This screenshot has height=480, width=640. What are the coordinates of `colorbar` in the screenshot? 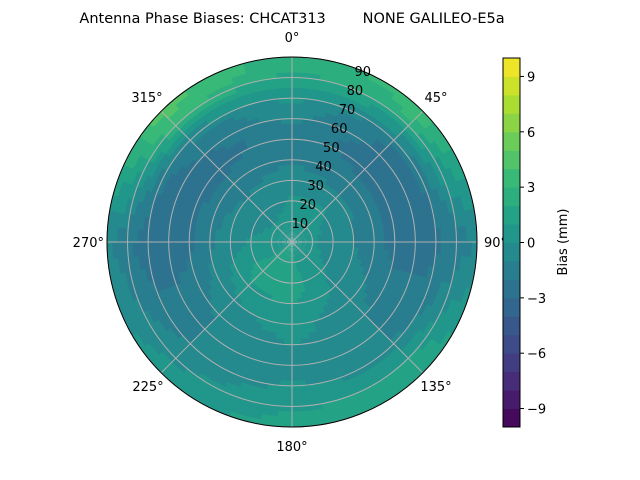 It's located at (511, 243).